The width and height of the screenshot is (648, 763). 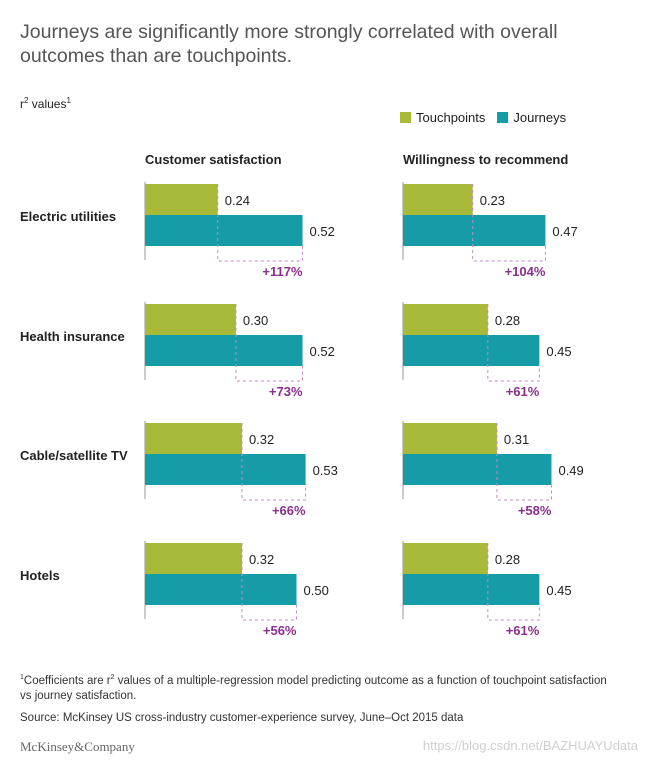 I want to click on legend: Touchpoints Journeys, so click(x=489, y=117).